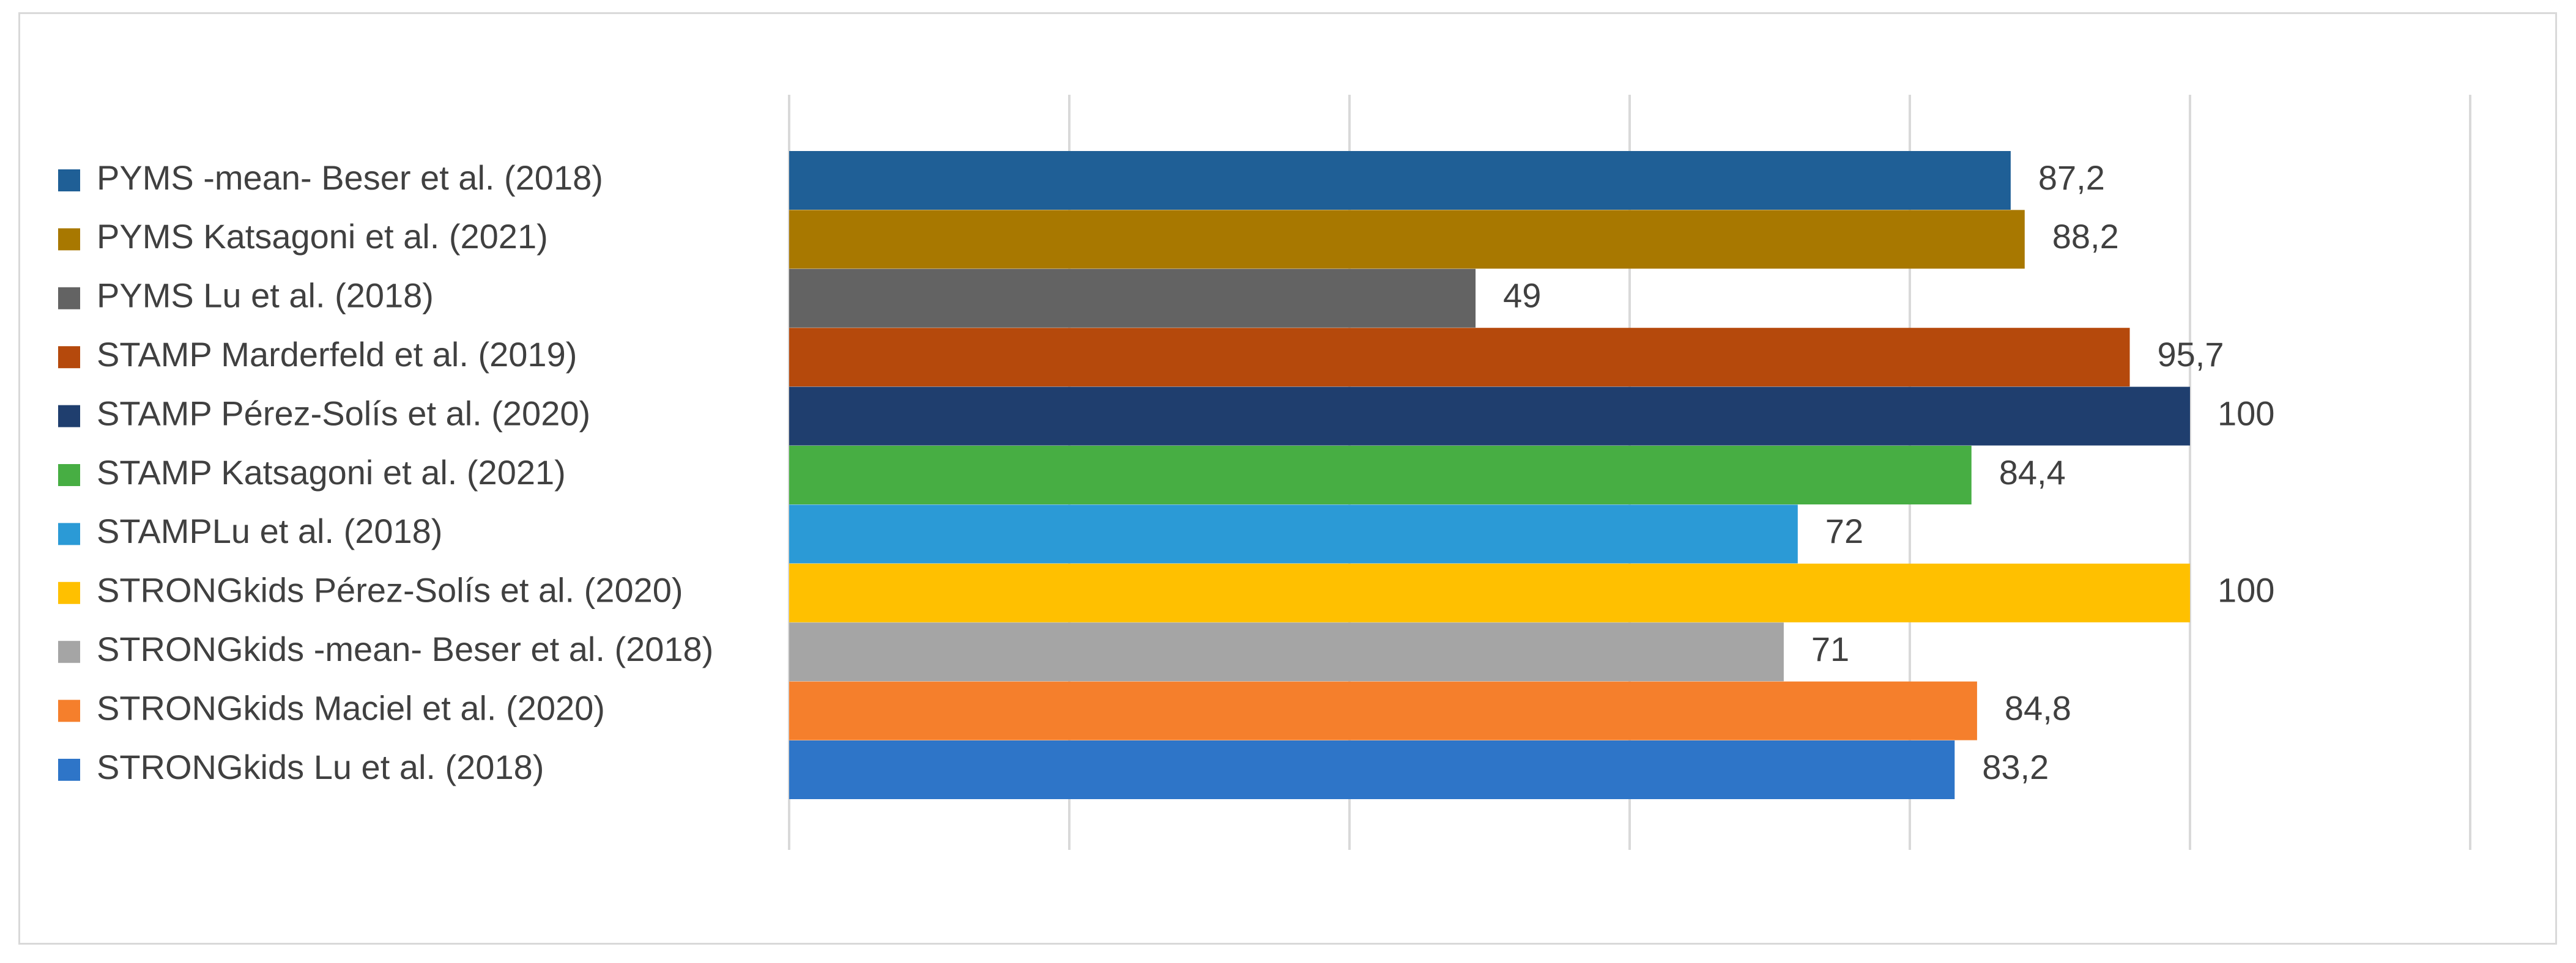  What do you see at coordinates (337, 354) in the screenshot?
I see `legend-label: STAMP Marderfeld et al. (2019)` at bounding box center [337, 354].